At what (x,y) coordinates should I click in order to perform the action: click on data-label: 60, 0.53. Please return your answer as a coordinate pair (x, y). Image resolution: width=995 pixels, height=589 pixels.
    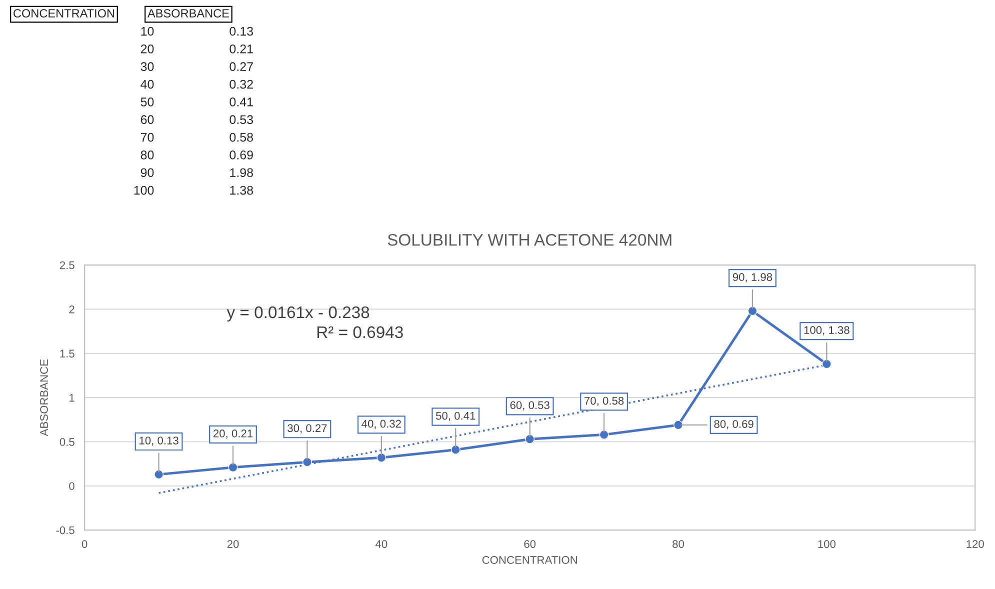
    Looking at the image, I should click on (530, 405).